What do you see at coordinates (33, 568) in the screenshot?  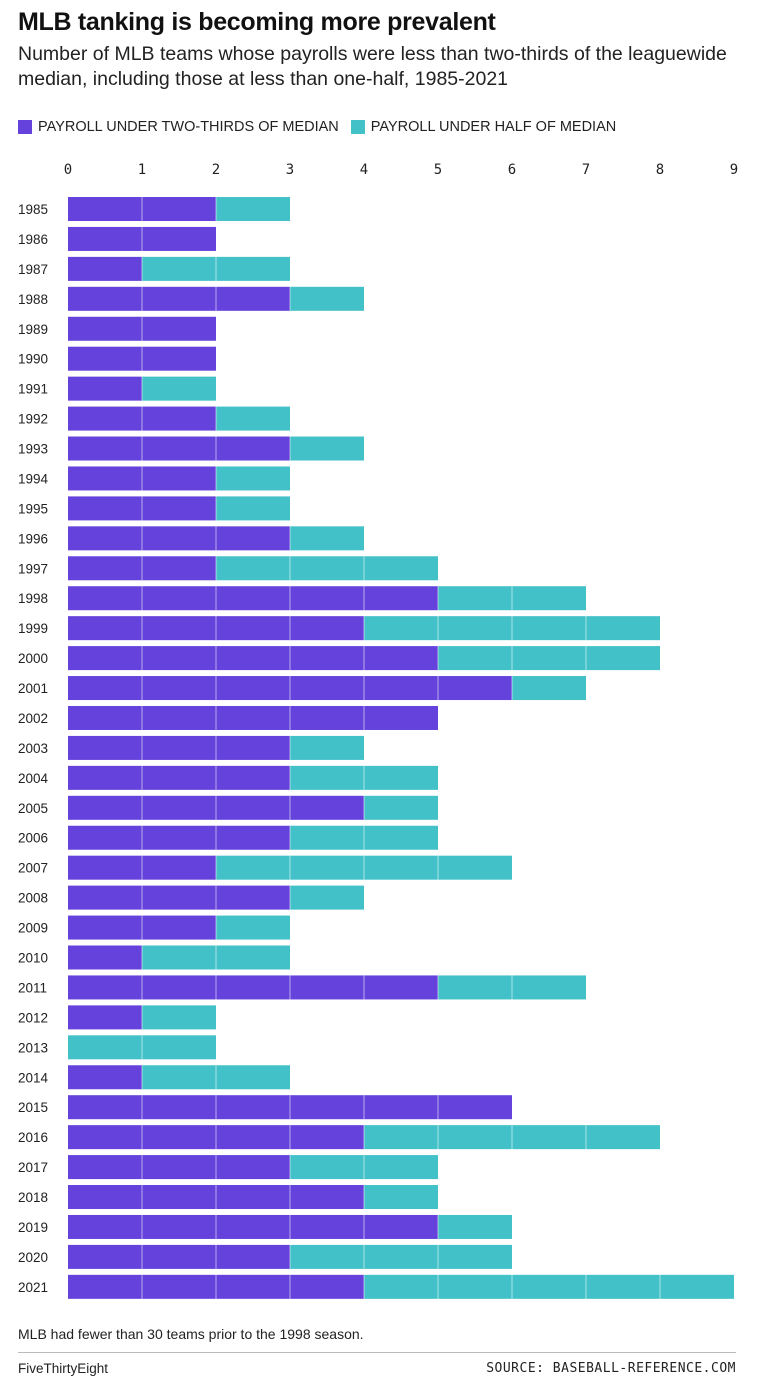 I see `y-tick-label: 1997` at bounding box center [33, 568].